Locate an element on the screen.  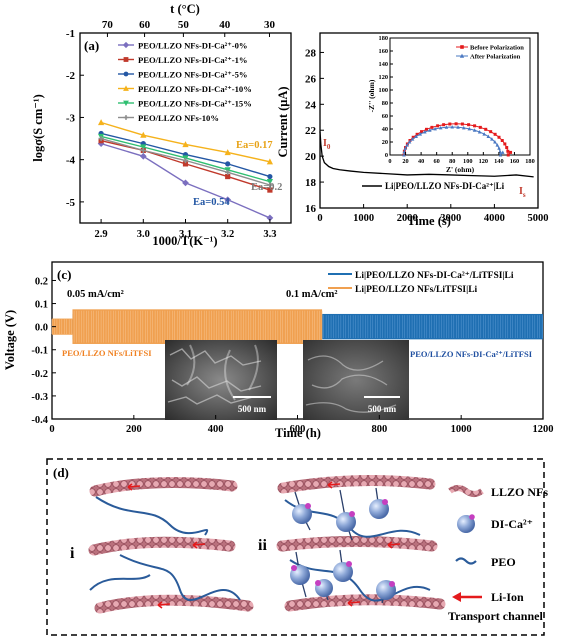
panel-b-y-tick-label: 20 is located at coordinates (311, 157).